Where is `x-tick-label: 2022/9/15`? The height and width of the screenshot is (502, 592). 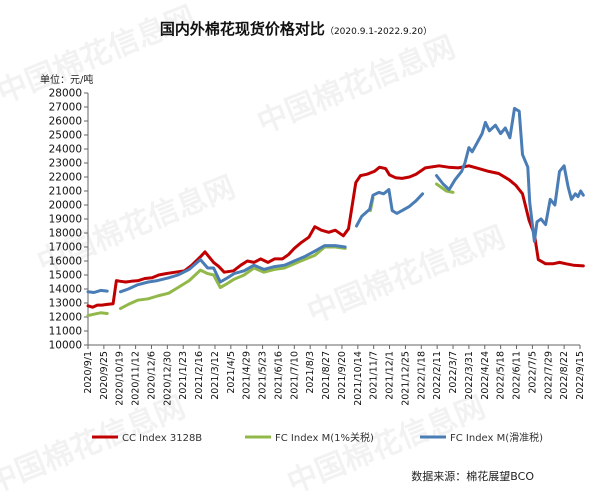 x-tick-label: 2022/9/15 is located at coordinates (580, 375).